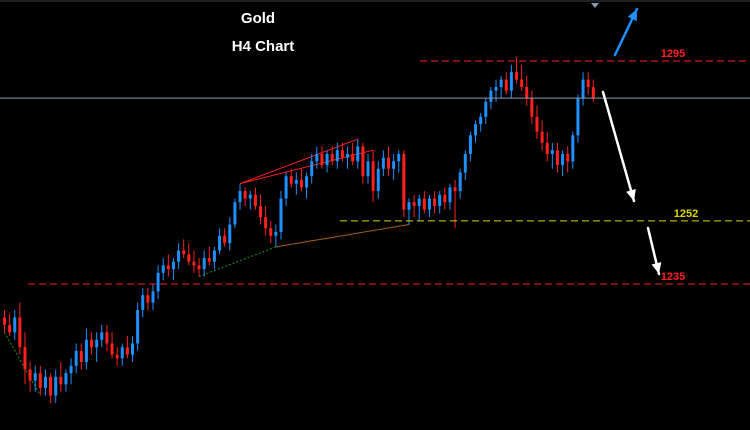  I want to click on level-label-1252: 1252, so click(686, 214).